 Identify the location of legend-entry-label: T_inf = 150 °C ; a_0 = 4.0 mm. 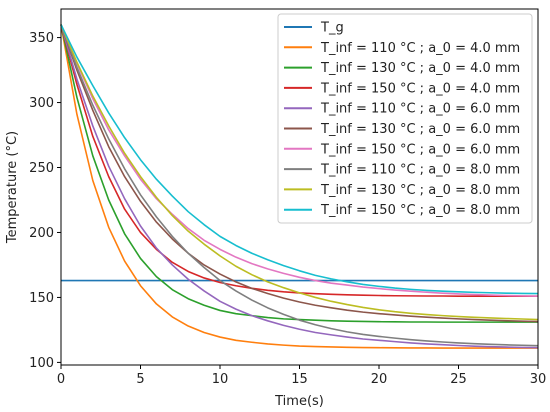
(420, 88).